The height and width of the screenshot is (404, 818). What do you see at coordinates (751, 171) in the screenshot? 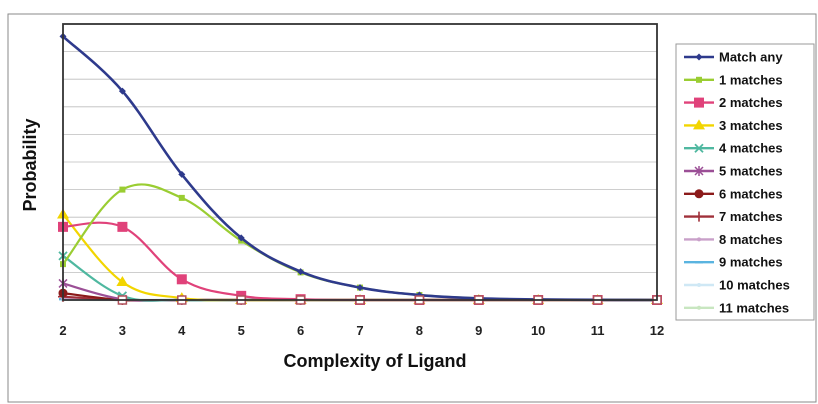
I see `legend-label: 5 matches` at bounding box center [751, 171].